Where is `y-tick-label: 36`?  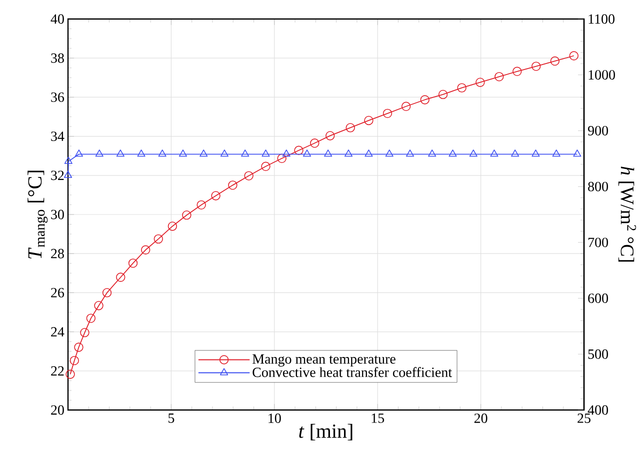
y-tick-label: 36 is located at coordinates (57, 97).